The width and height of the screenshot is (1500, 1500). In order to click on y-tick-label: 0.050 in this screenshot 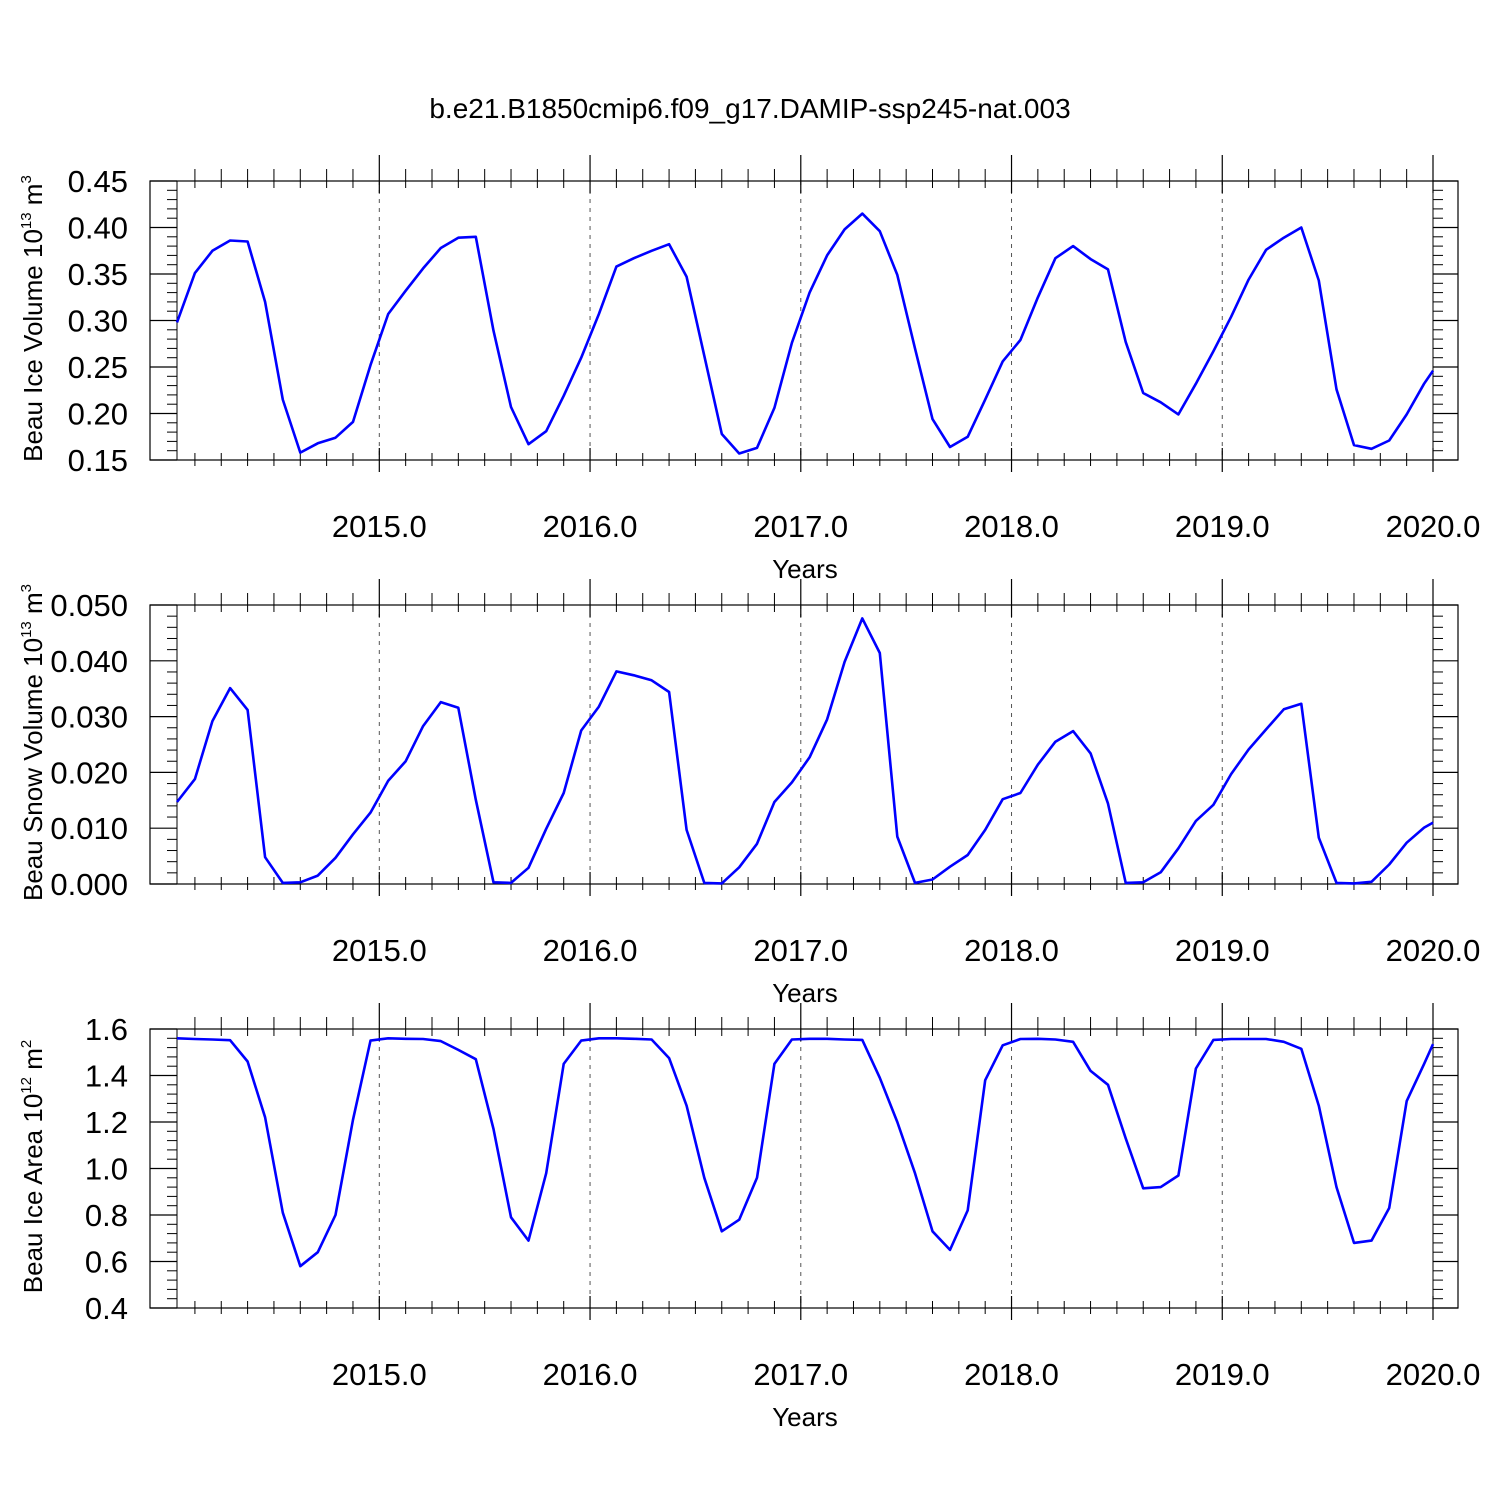, I will do `click(89, 605)`.